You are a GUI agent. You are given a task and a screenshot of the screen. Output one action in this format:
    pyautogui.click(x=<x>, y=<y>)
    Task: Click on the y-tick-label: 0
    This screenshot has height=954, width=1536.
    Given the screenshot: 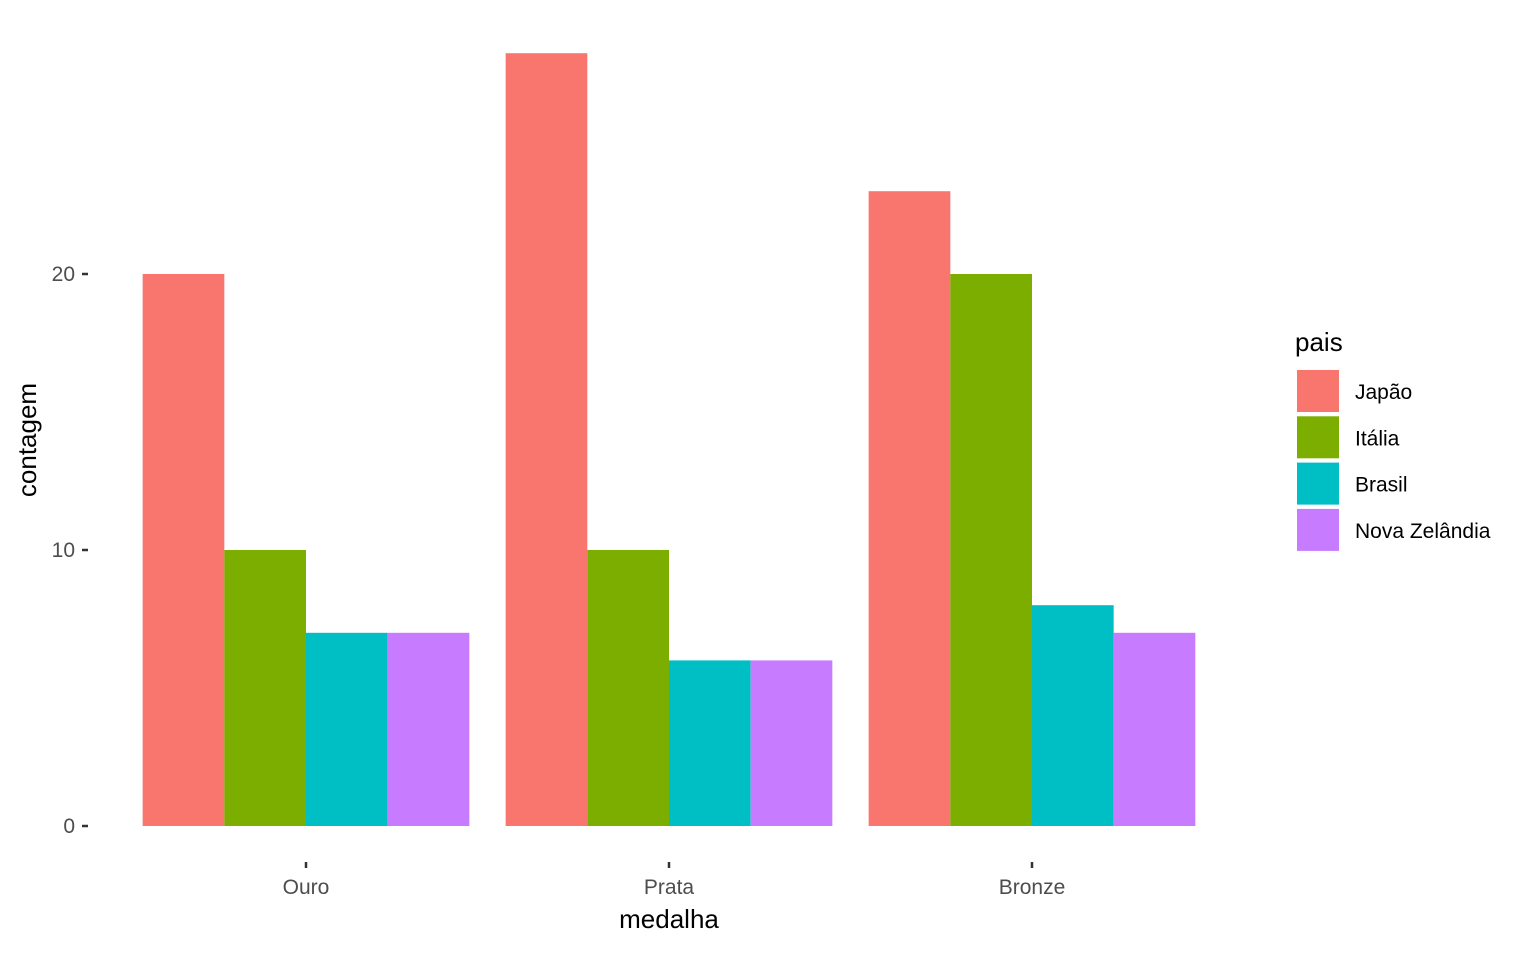 What is the action you would take?
    pyautogui.click(x=69, y=826)
    